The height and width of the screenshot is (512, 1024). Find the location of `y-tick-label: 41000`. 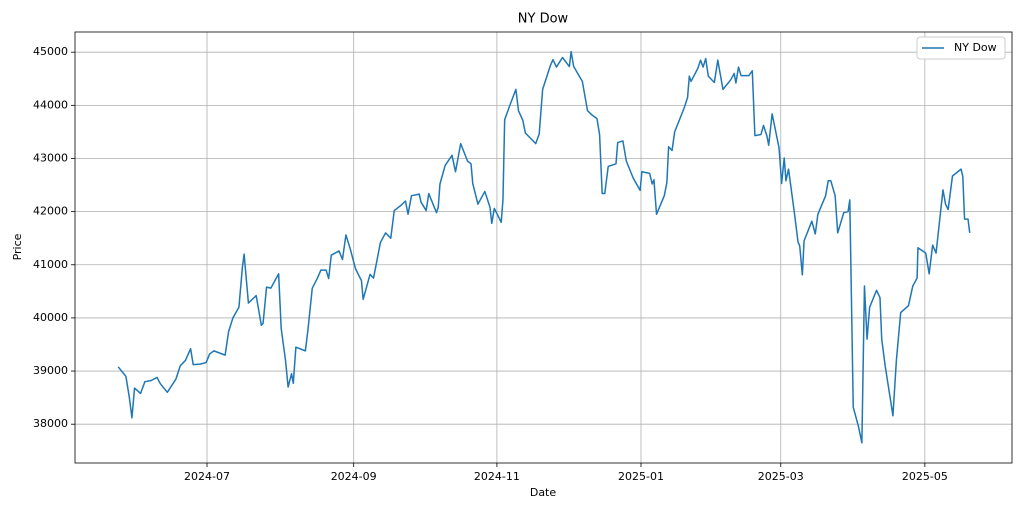

y-tick-label: 41000 is located at coordinates (50, 264).